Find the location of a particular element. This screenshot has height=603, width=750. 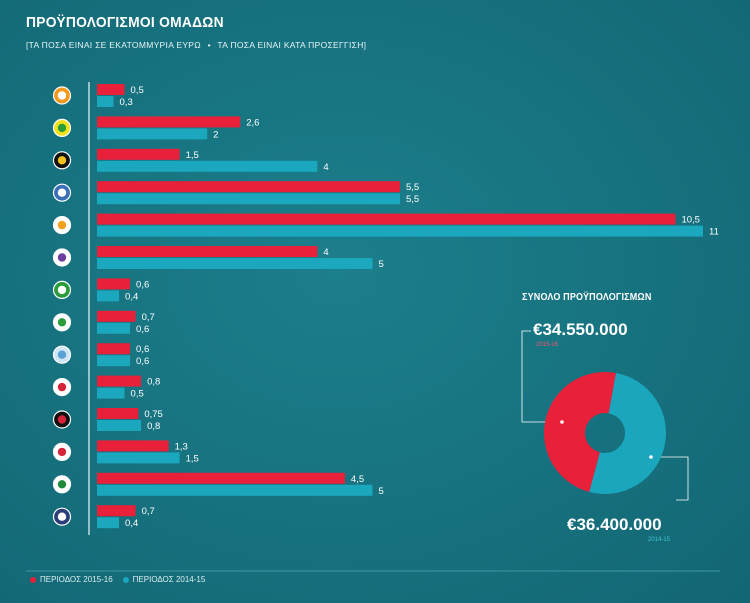

bar-row: 1,54 is located at coordinates (190, 160).